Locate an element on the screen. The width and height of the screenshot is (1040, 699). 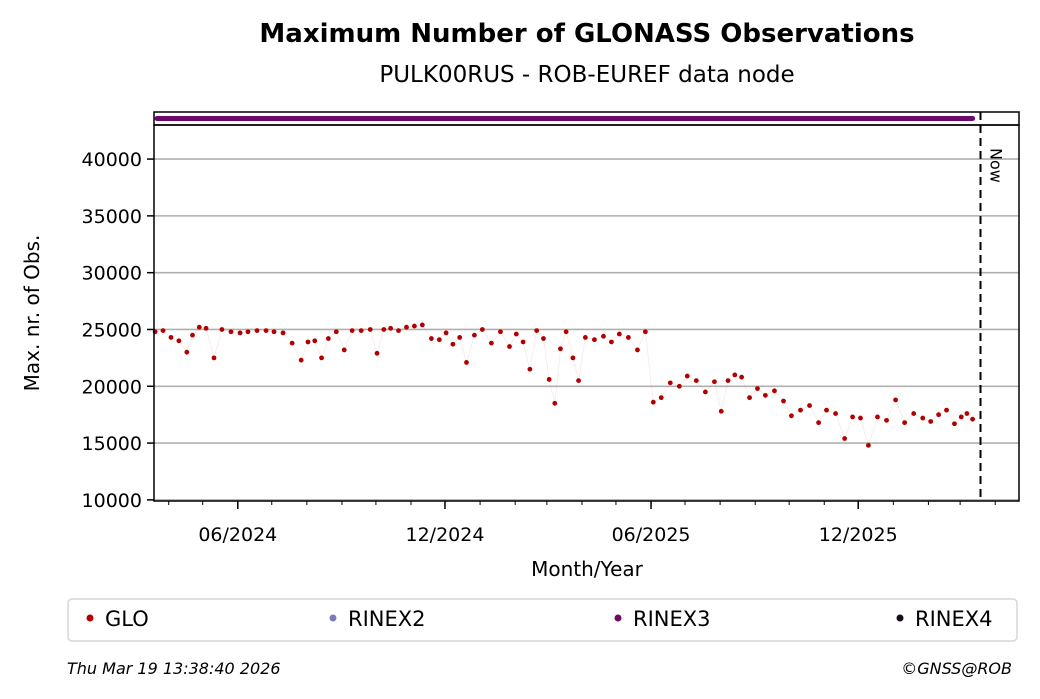
x-tick-label: 12/2024 is located at coordinates (445, 535).